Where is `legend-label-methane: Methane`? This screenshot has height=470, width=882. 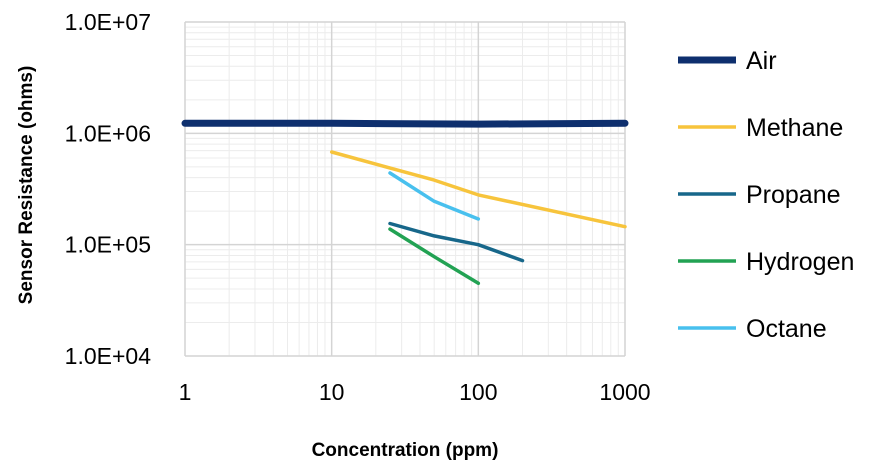
legend-label-methane: Methane is located at coordinates (794, 128).